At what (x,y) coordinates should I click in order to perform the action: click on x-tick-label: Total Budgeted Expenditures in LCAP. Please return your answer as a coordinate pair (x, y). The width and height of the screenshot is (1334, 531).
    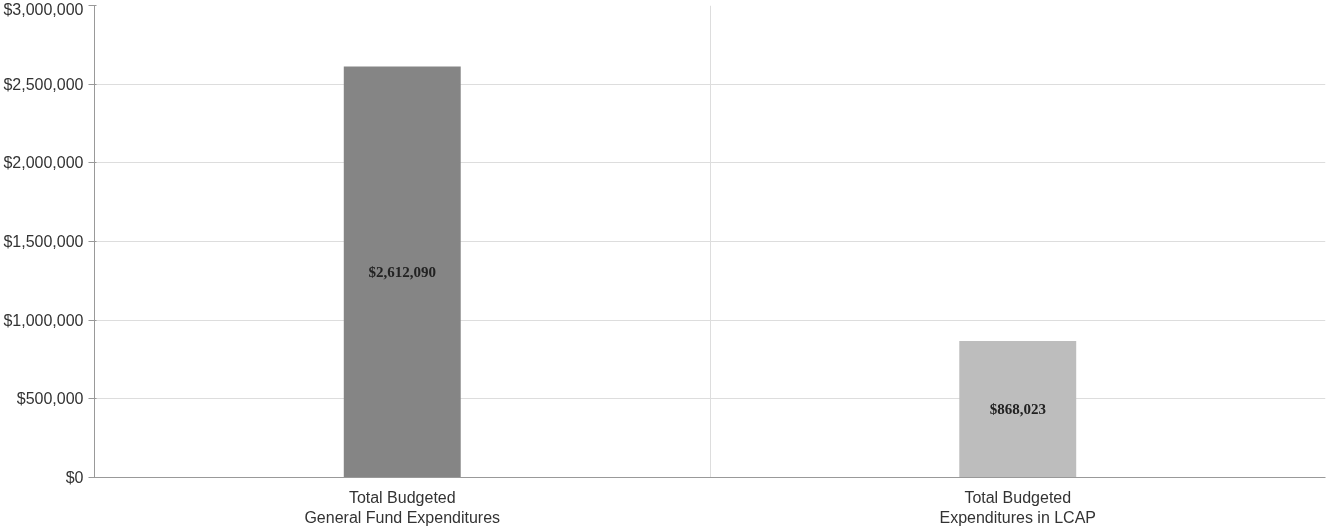
    Looking at the image, I should click on (1018, 507).